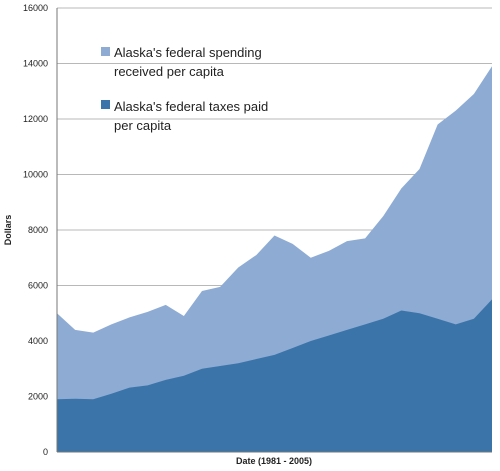  I want to click on legend-swatch-spending, so click(105, 51).